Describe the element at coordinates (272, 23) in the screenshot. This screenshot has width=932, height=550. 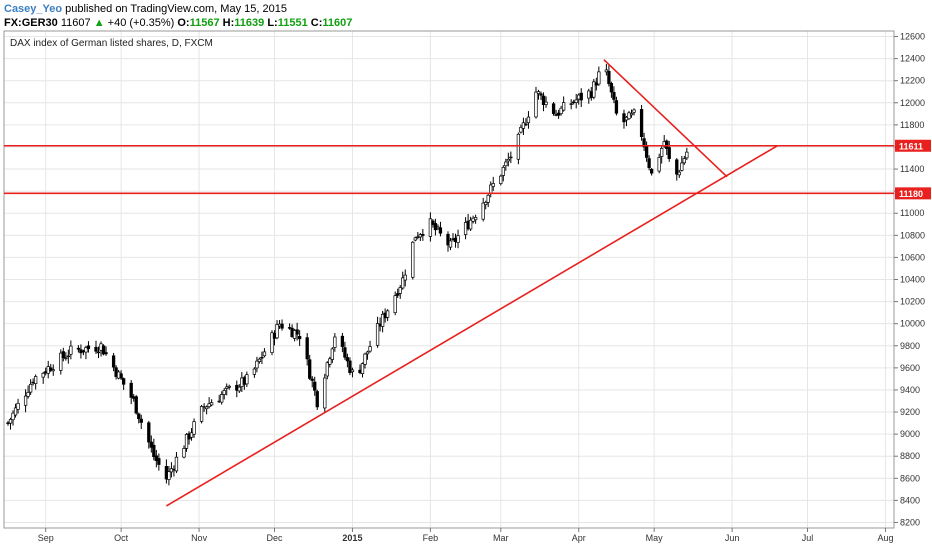
I see `low-label: L:` at that location.